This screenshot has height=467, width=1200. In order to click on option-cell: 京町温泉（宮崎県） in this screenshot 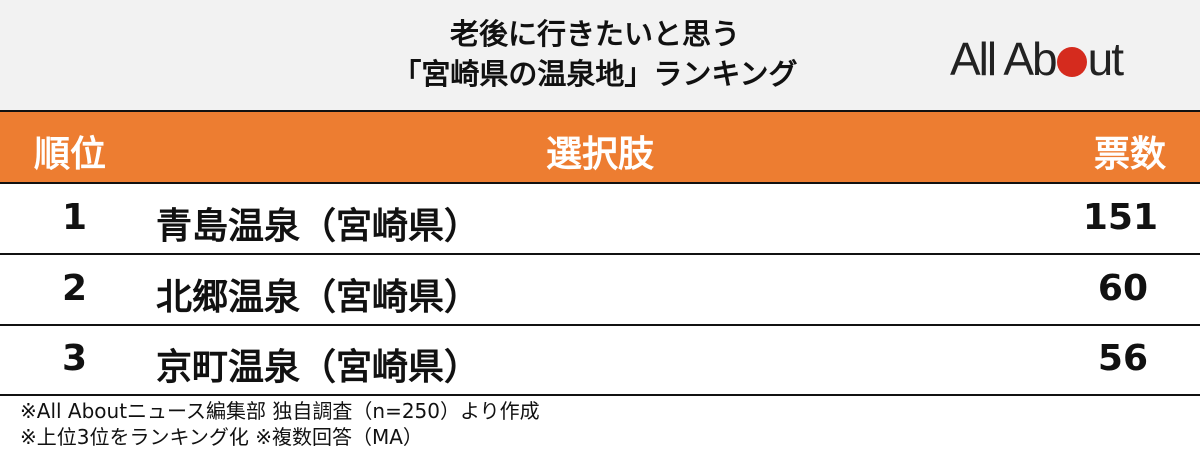, I will do `click(318, 367)`.